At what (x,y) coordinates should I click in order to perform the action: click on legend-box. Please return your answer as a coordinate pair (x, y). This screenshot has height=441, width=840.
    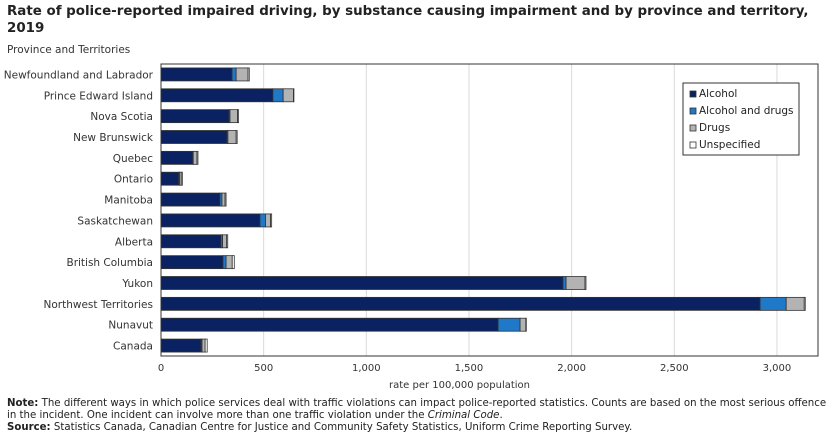
    Looking at the image, I should click on (741, 119).